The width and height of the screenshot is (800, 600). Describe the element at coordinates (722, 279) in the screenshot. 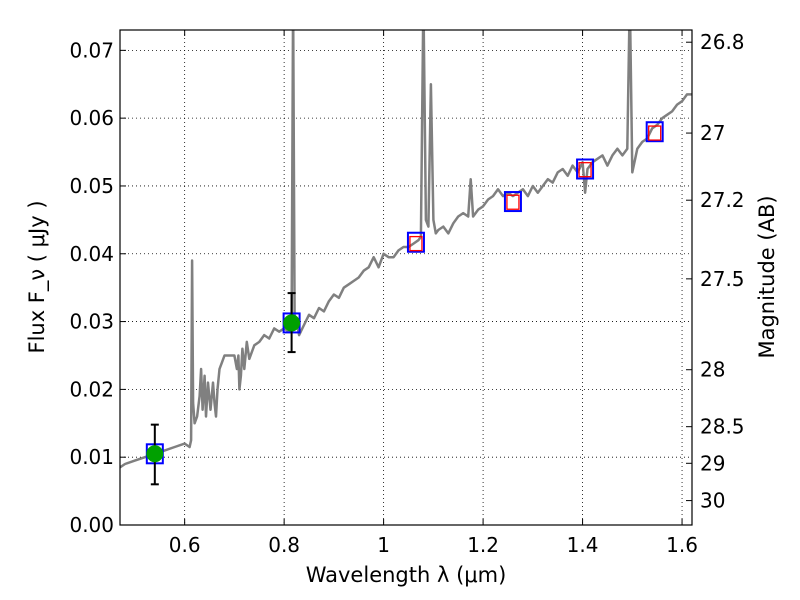

I see `right-tick-label: 27.5` at that location.